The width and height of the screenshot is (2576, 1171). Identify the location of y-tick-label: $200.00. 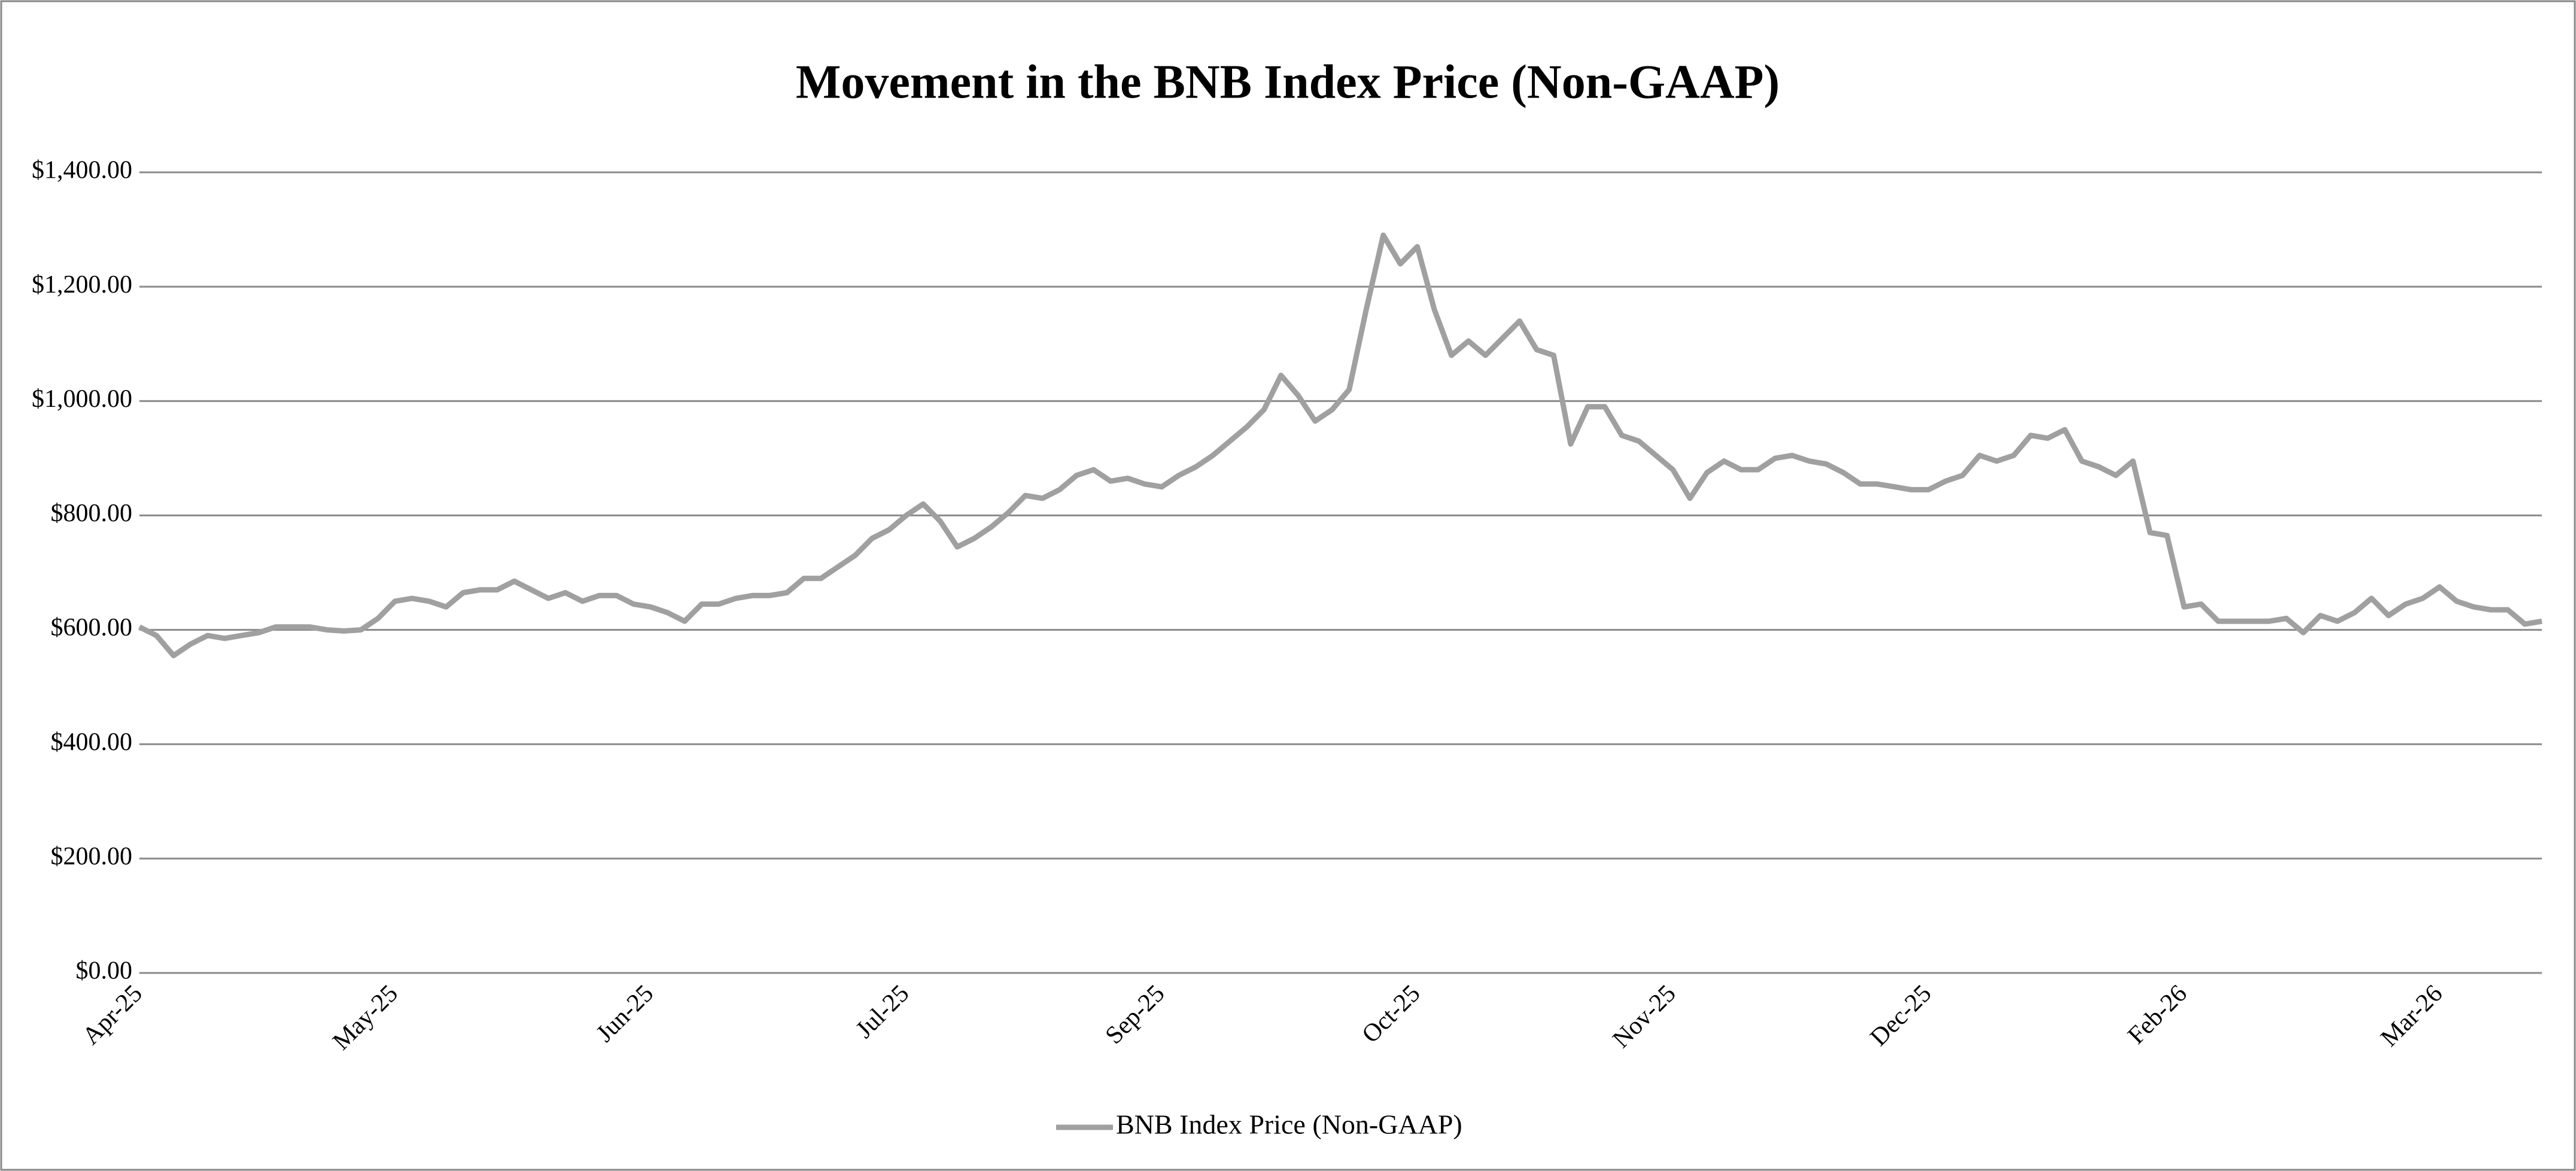
(92, 856).